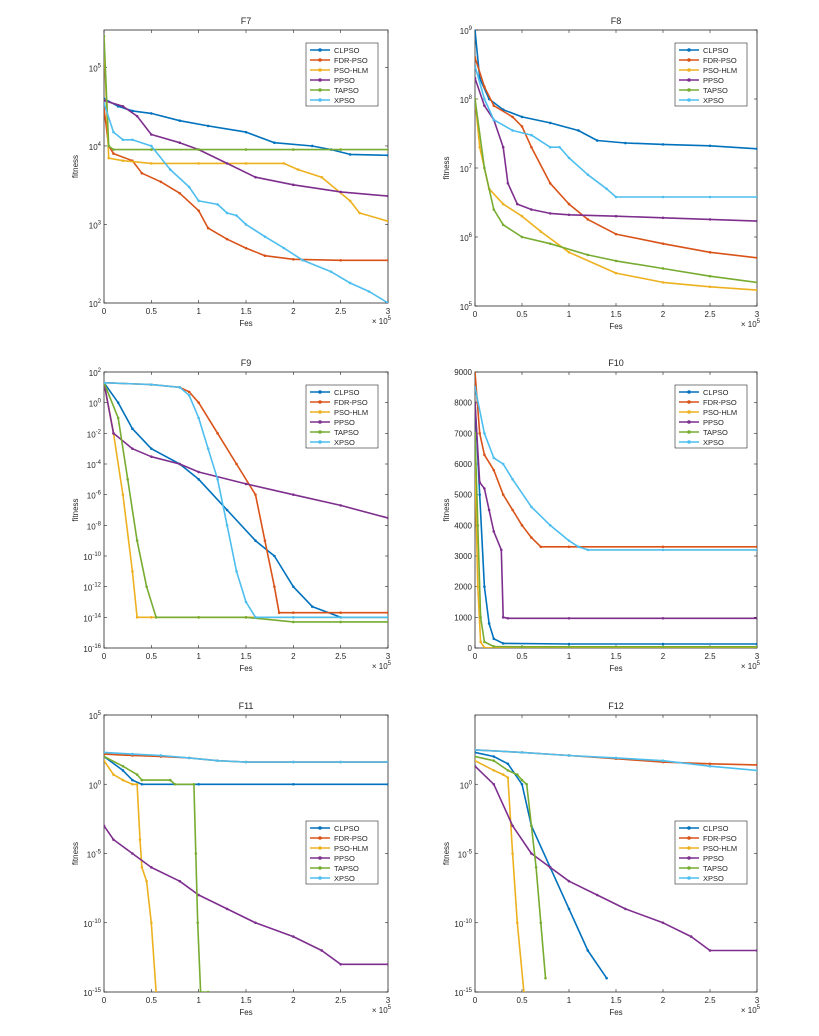 This screenshot has height=1036, width=819. Describe the element at coordinates (347, 828) in the screenshot. I see `legend-label: CLPSO` at that location.